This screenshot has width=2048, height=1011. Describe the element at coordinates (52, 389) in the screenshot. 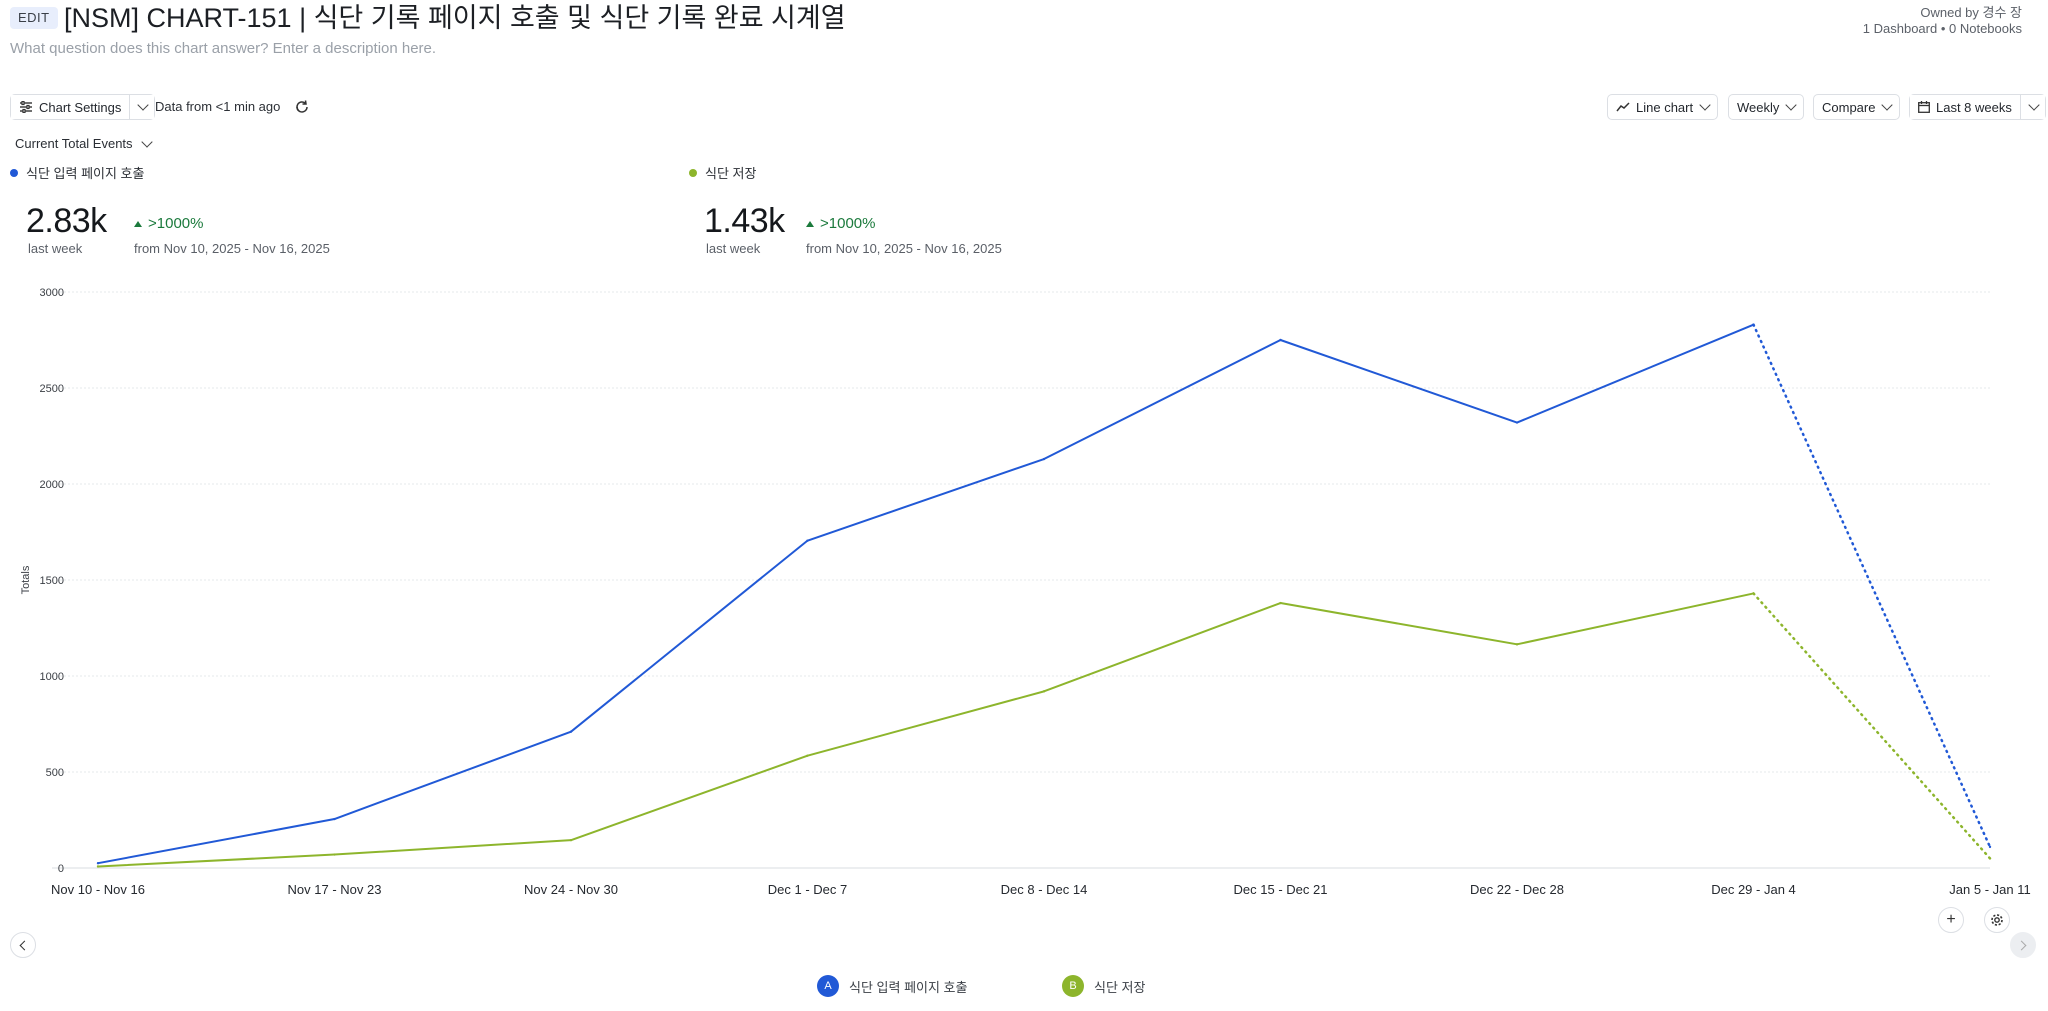

I see `y-tick-label: 2500` at that location.